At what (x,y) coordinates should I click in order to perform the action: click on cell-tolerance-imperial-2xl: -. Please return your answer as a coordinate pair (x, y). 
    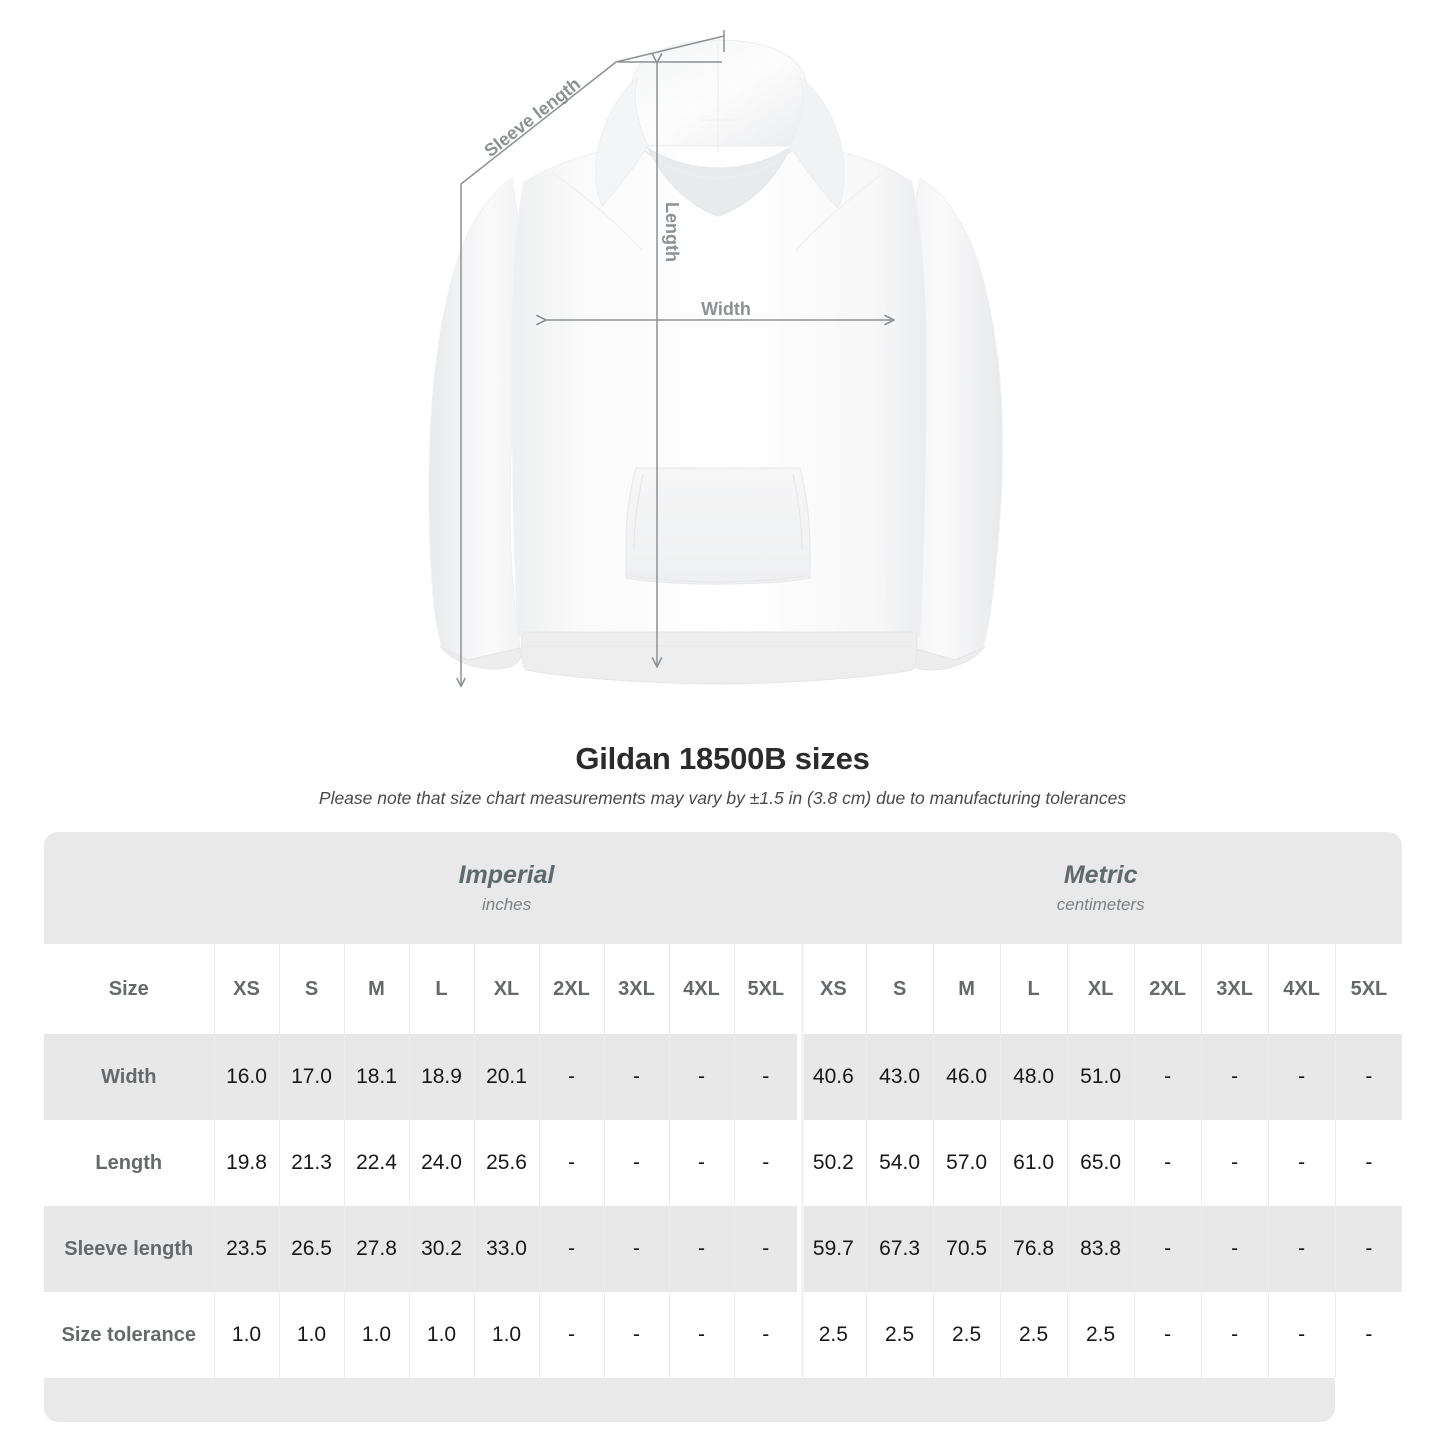
    Looking at the image, I should click on (571, 1335).